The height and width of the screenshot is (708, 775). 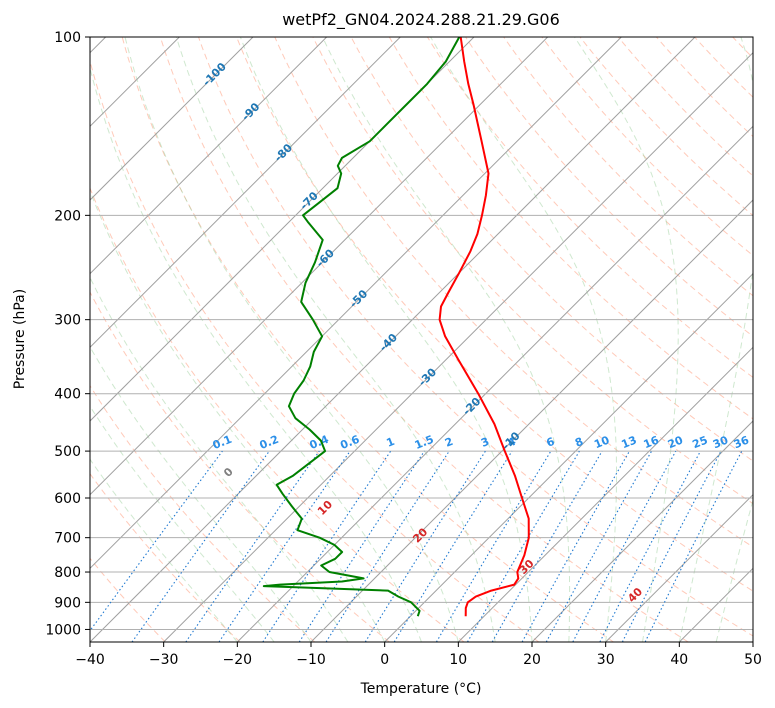 What do you see at coordinates (421, 689) in the screenshot?
I see `x-axis-label: Temperature (°C)` at bounding box center [421, 689].